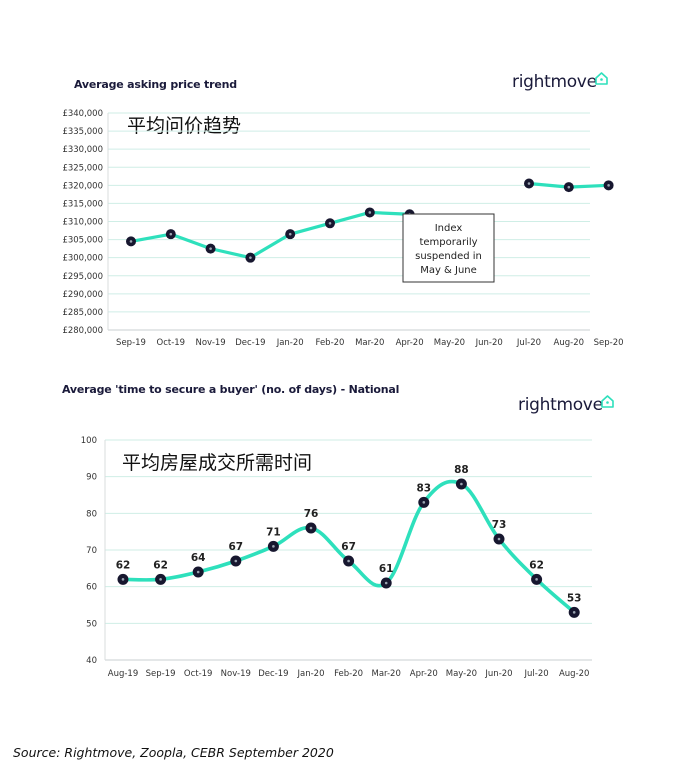  I want to click on y-tick-label: £325,000, so click(82, 168).